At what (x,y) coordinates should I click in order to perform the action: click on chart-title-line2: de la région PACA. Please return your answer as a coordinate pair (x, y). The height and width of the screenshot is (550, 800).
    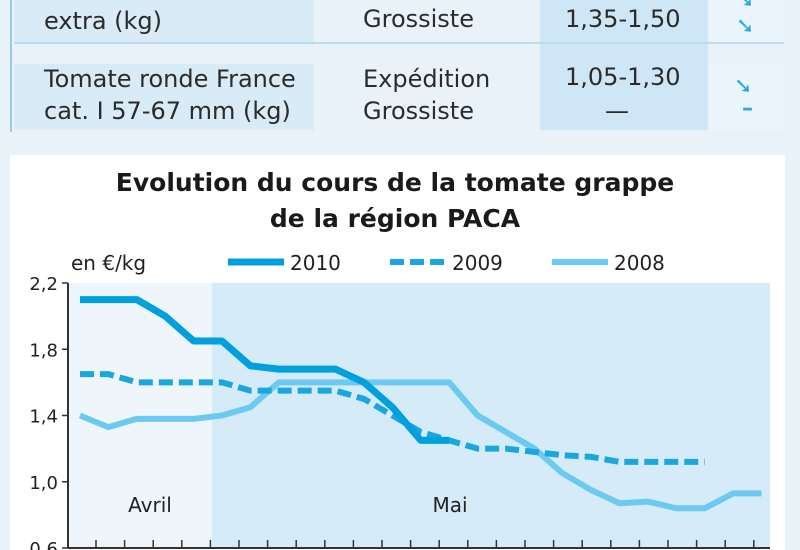
    Looking at the image, I should click on (395, 218).